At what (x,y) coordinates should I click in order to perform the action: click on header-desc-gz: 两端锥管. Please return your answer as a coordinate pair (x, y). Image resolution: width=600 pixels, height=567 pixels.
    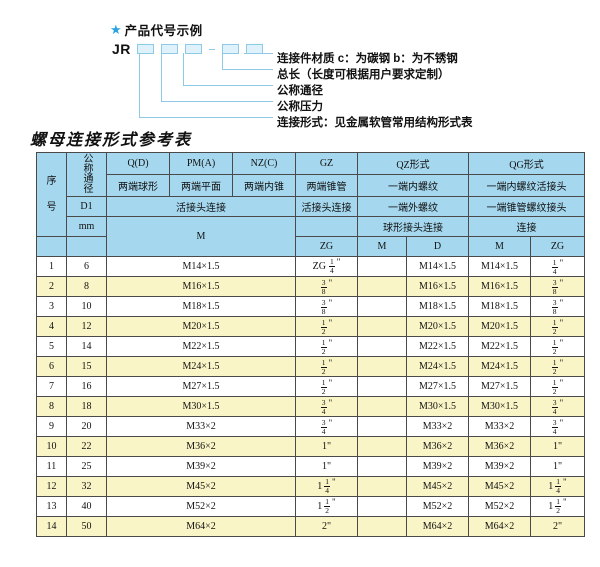
    Looking at the image, I should click on (326, 185).